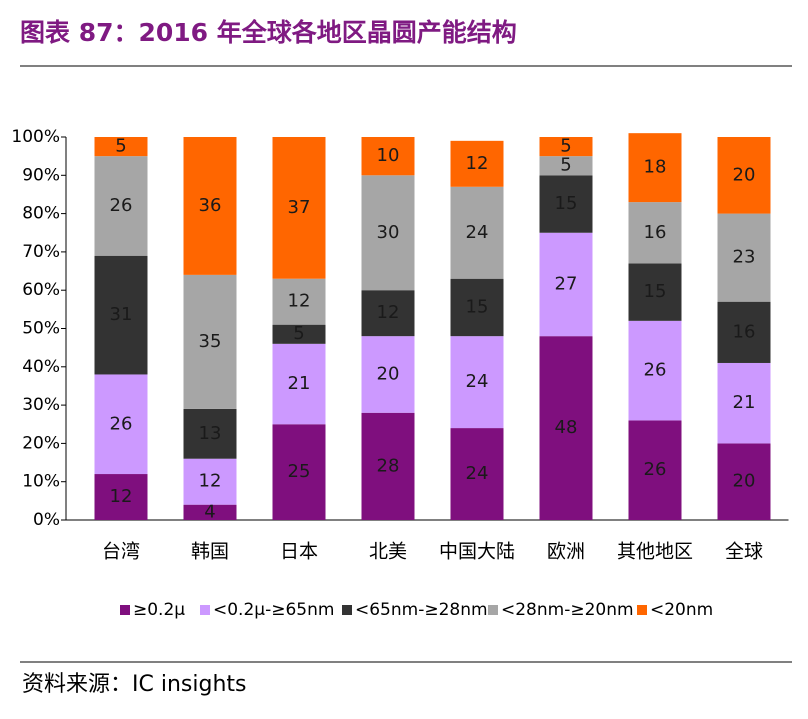 The height and width of the screenshot is (719, 808). What do you see at coordinates (41, 290) in the screenshot?
I see `y-tick-label: 60%` at bounding box center [41, 290].